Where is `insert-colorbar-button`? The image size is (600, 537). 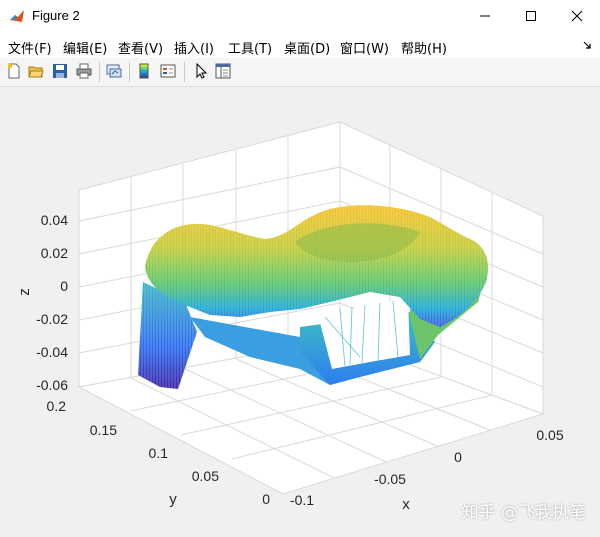
insert-colorbar-button is located at coordinates (144, 71).